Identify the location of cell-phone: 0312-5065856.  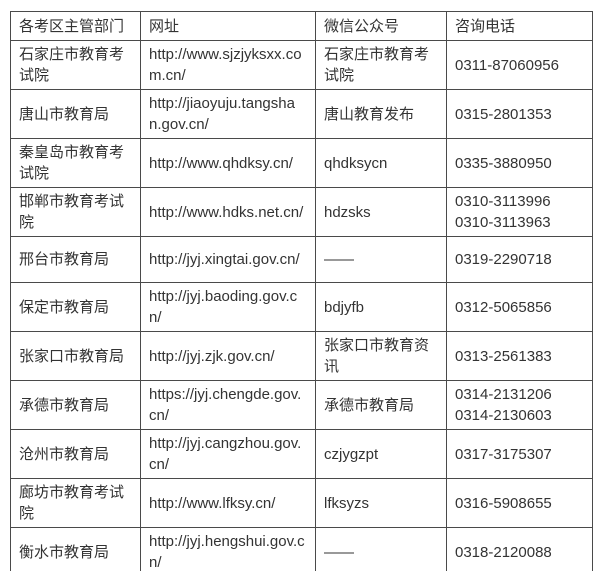
(519, 307).